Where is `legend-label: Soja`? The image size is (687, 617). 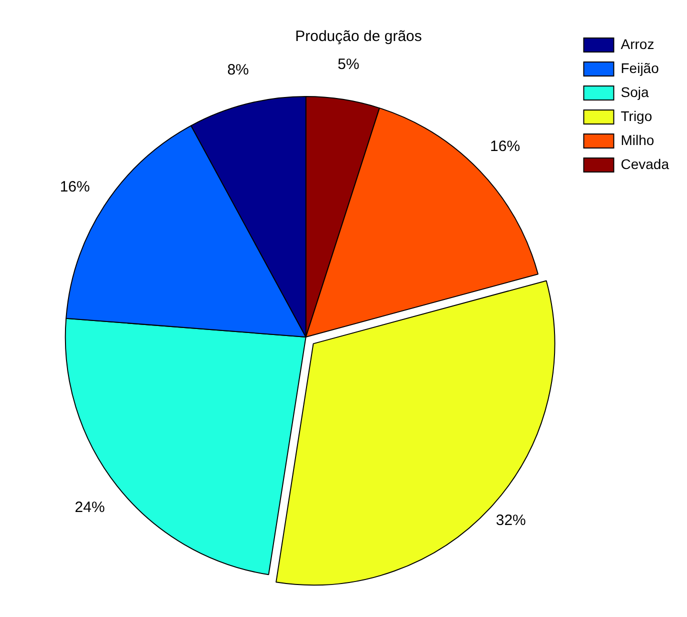 legend-label: Soja is located at coordinates (634, 92).